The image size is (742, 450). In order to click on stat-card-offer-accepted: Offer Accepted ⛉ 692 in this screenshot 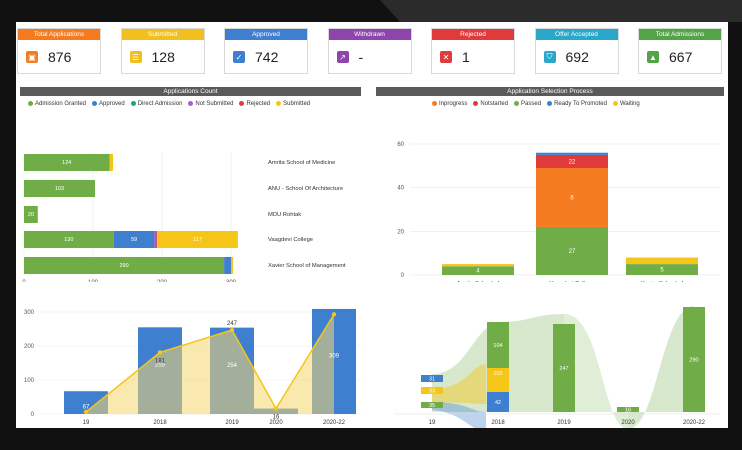, I will do `click(576, 51)`.